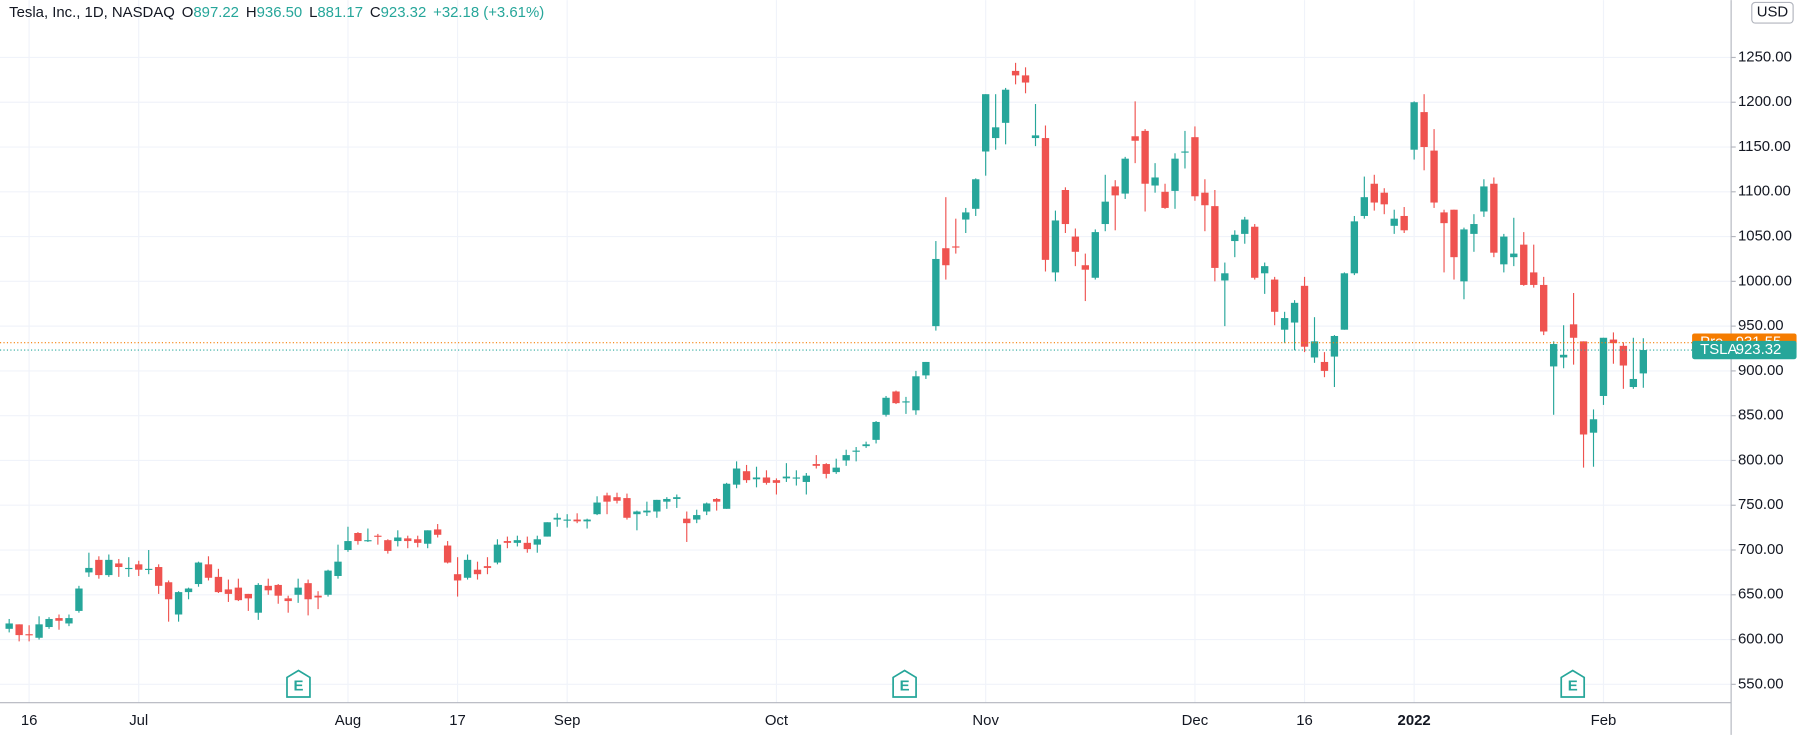  Describe the element at coordinates (1765, 280) in the screenshot. I see `y-tick-label: 1000.00` at that location.